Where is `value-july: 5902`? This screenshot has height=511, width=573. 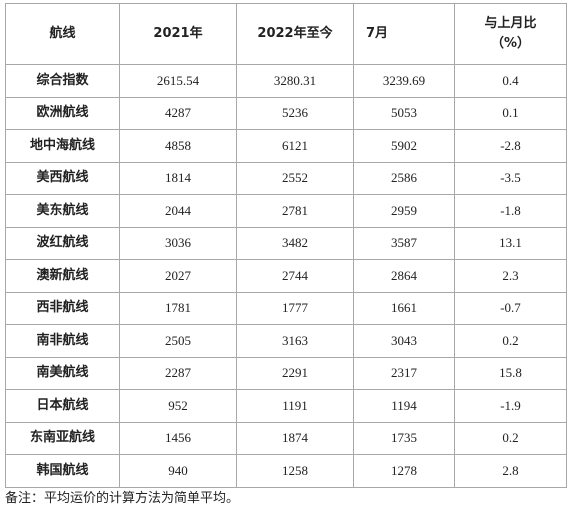 value-july: 5902 is located at coordinates (404, 146).